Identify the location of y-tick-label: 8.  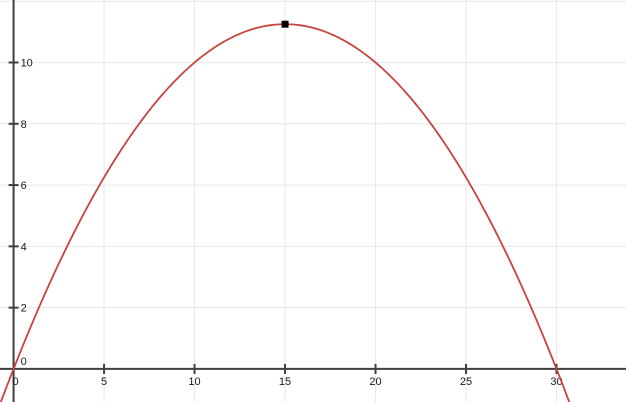
(24, 125).